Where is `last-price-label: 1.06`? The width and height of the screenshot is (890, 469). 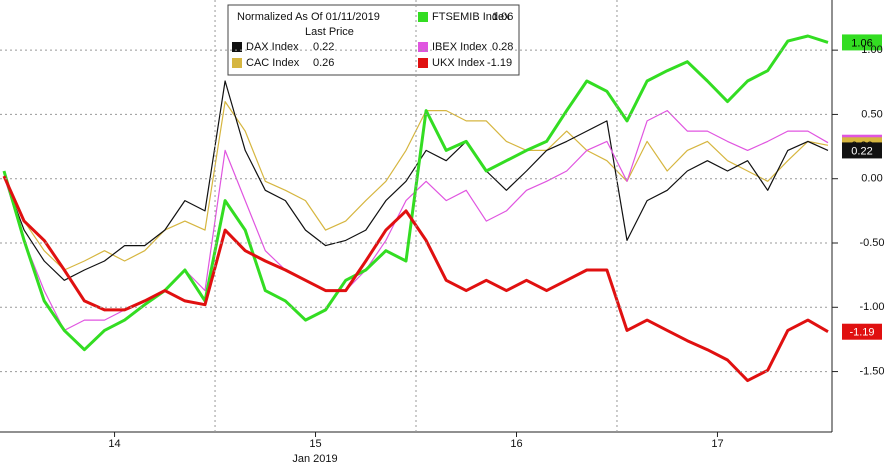
last-price-label: 1.06 is located at coordinates (861, 43).